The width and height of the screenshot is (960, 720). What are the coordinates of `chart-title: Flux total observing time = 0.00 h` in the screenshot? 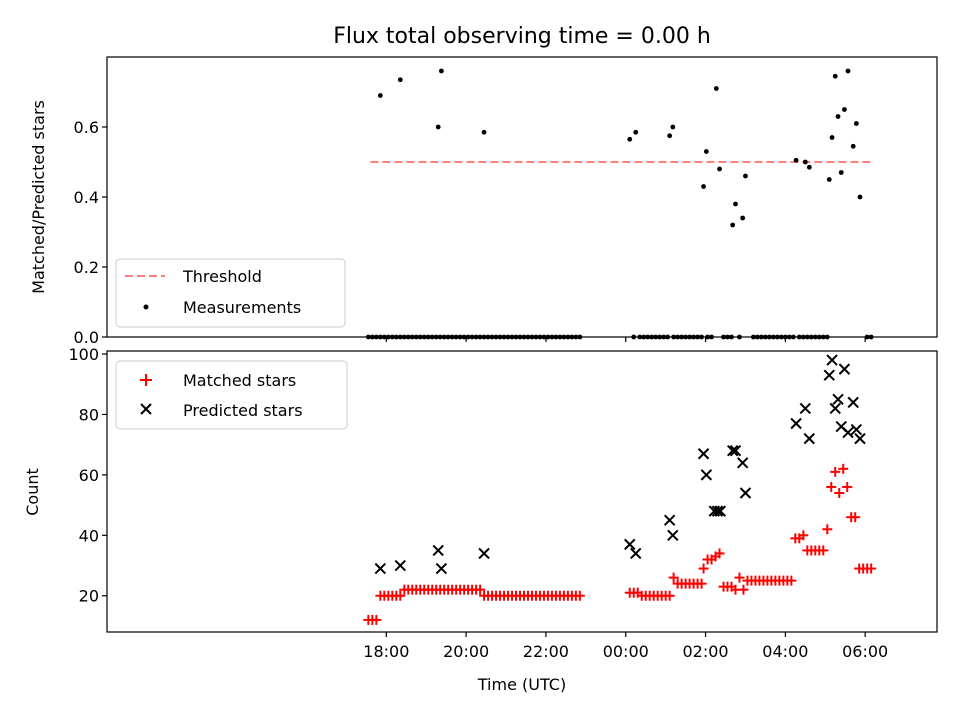 It's located at (522, 36).